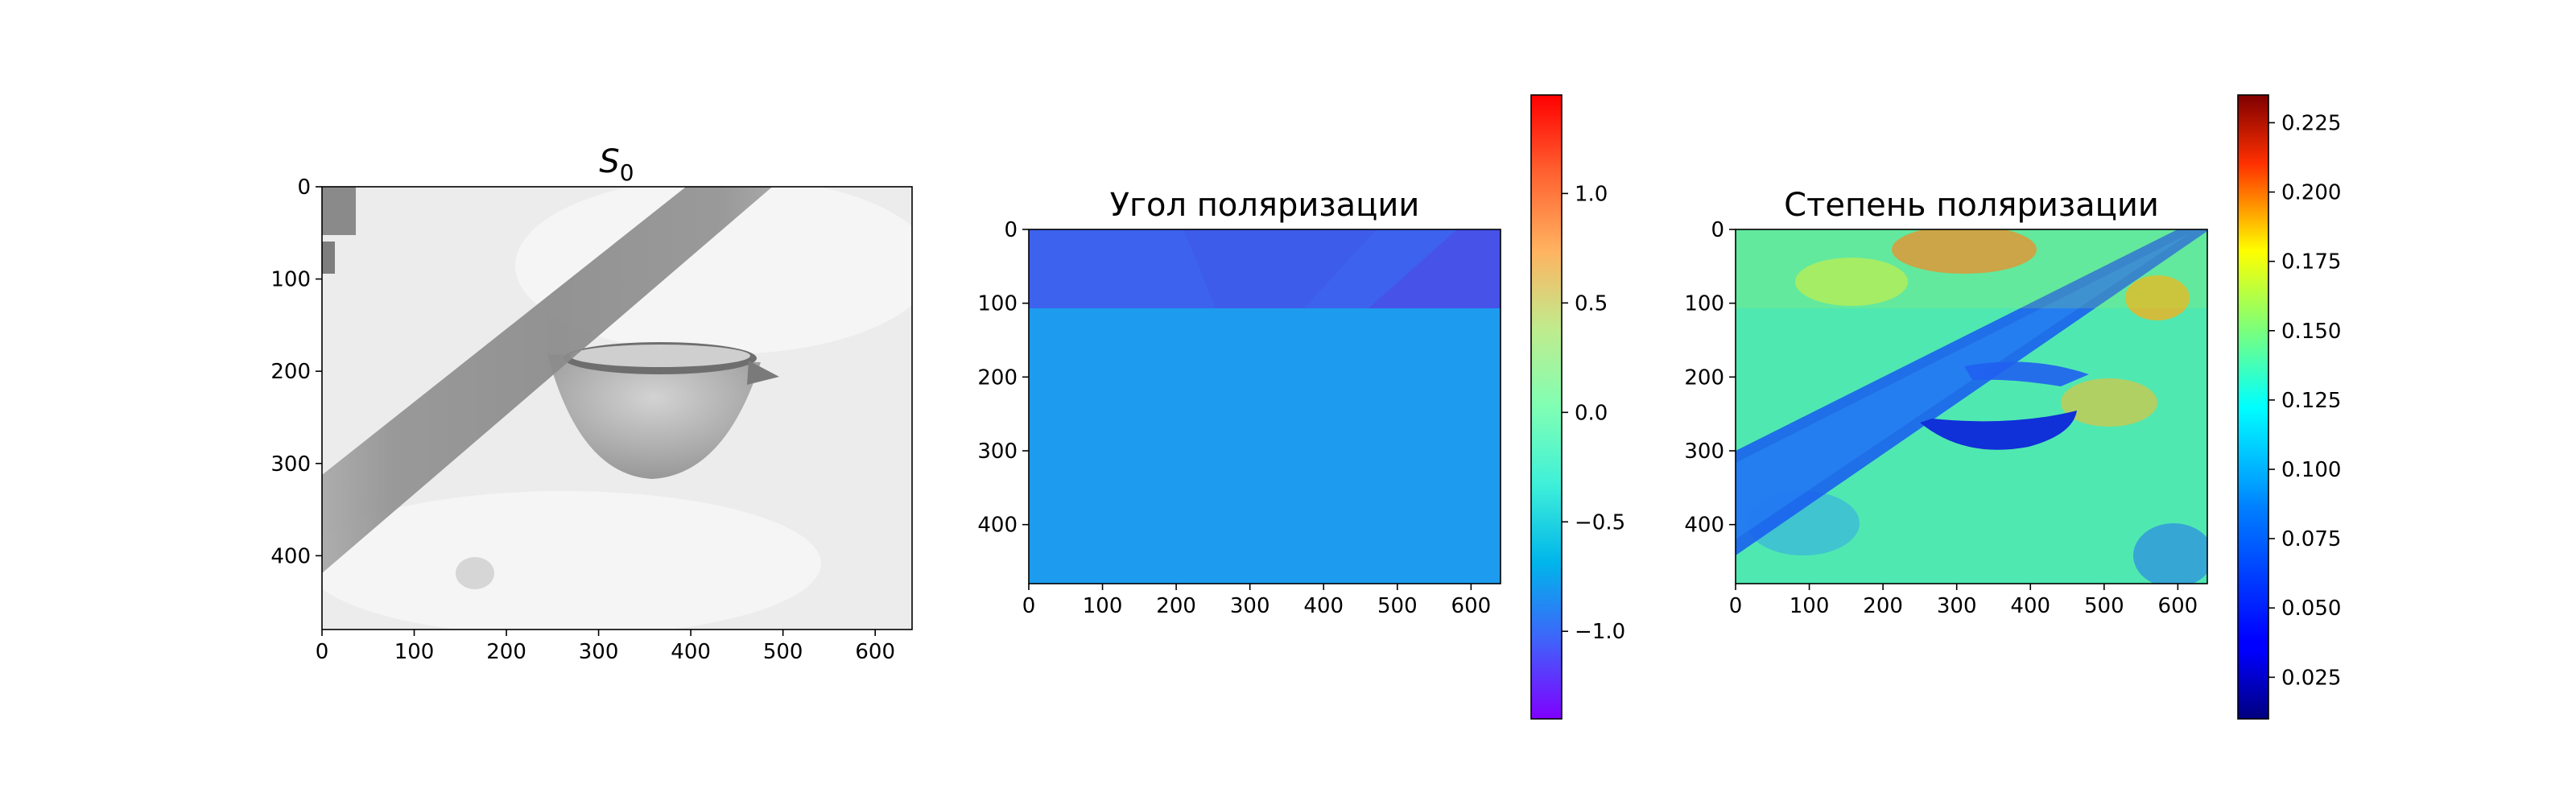 The image size is (2576, 805). Describe the element at coordinates (1600, 522) in the screenshot. I see `angle-colorbar-tick-label: −0.5` at that location.